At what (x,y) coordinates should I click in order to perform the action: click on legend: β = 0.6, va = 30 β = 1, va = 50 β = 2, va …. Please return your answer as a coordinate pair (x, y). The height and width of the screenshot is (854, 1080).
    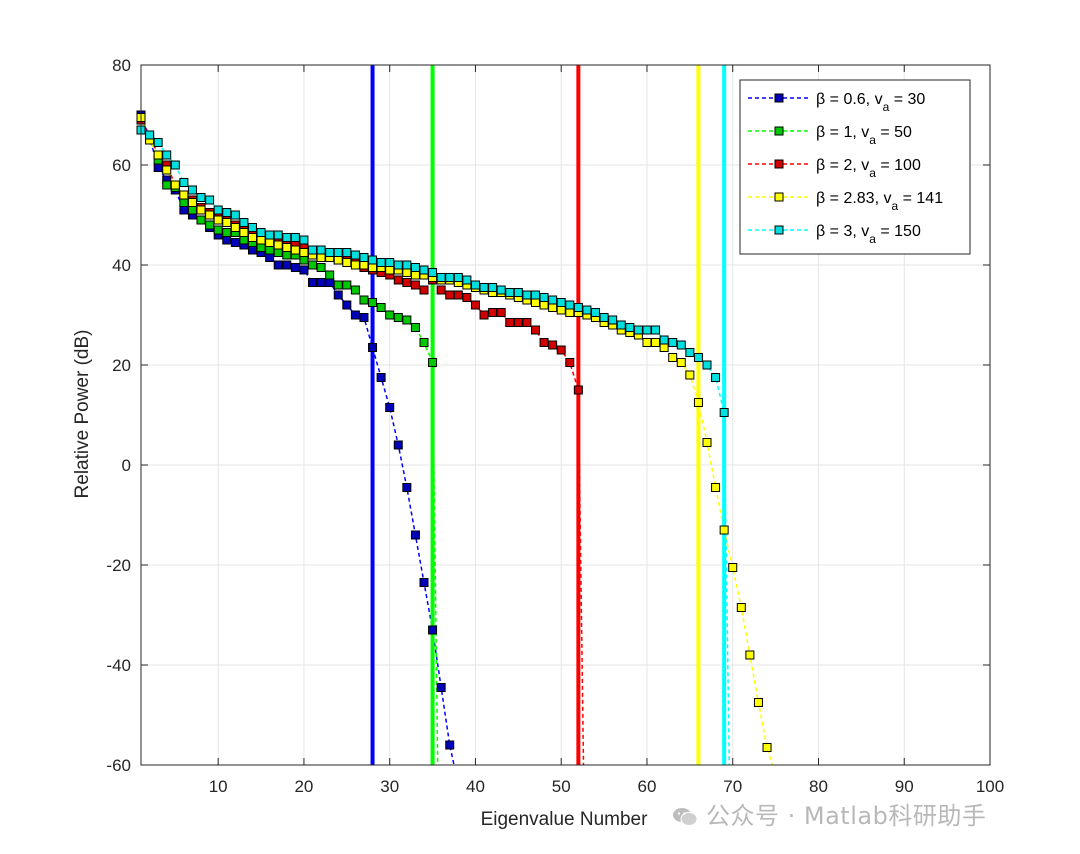
    Looking at the image, I should click on (855, 167).